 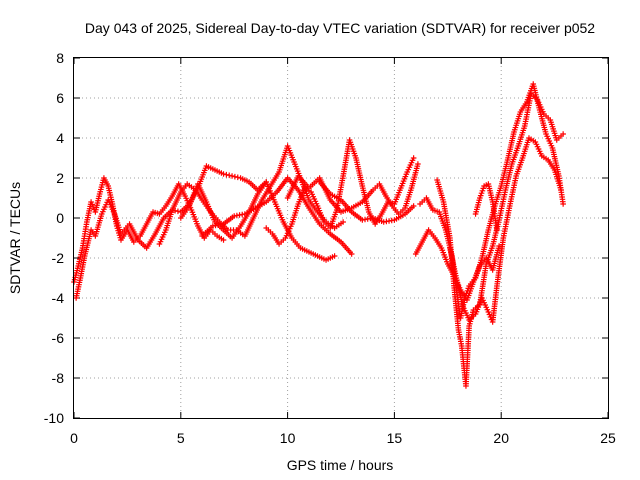 What do you see at coordinates (60, 58) in the screenshot?
I see `y-tick-label: 8` at bounding box center [60, 58].